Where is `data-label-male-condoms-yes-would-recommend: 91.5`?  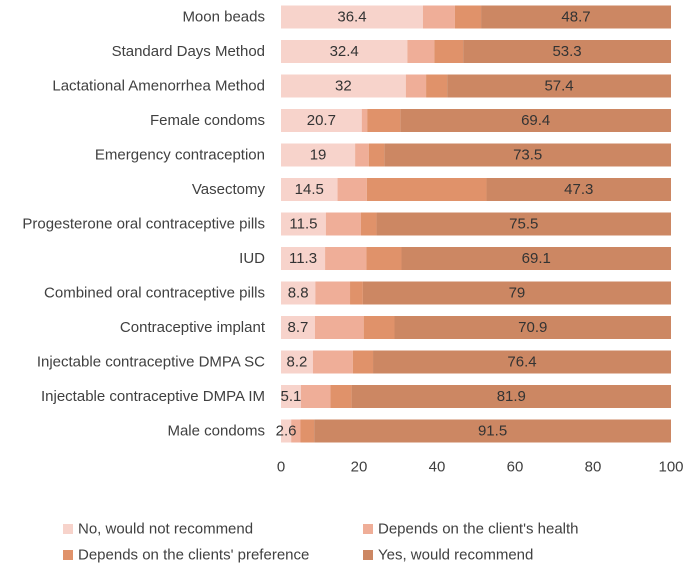 data-label-male-condoms-yes-would-recommend: 91.5 is located at coordinates (492, 431).